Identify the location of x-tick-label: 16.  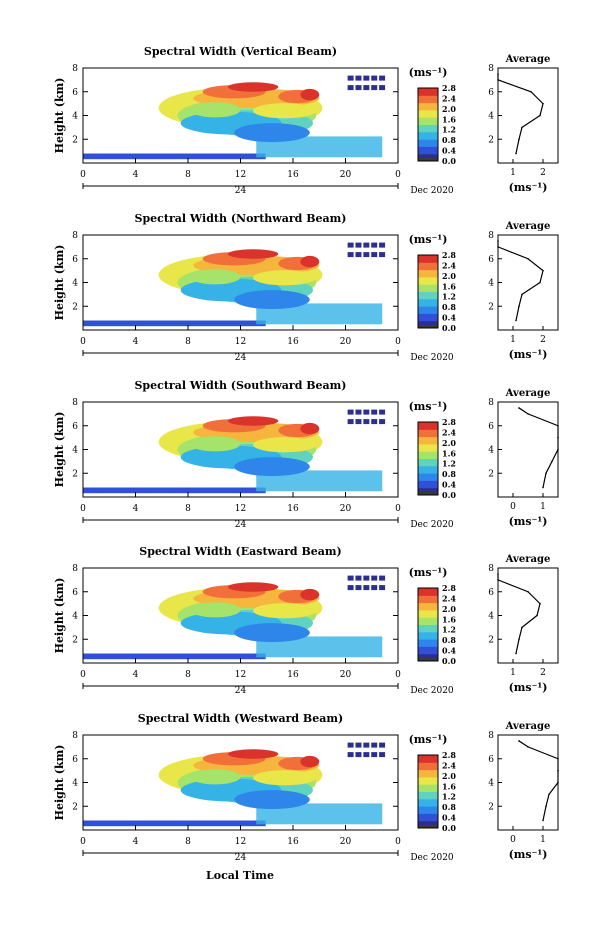
(293, 675).